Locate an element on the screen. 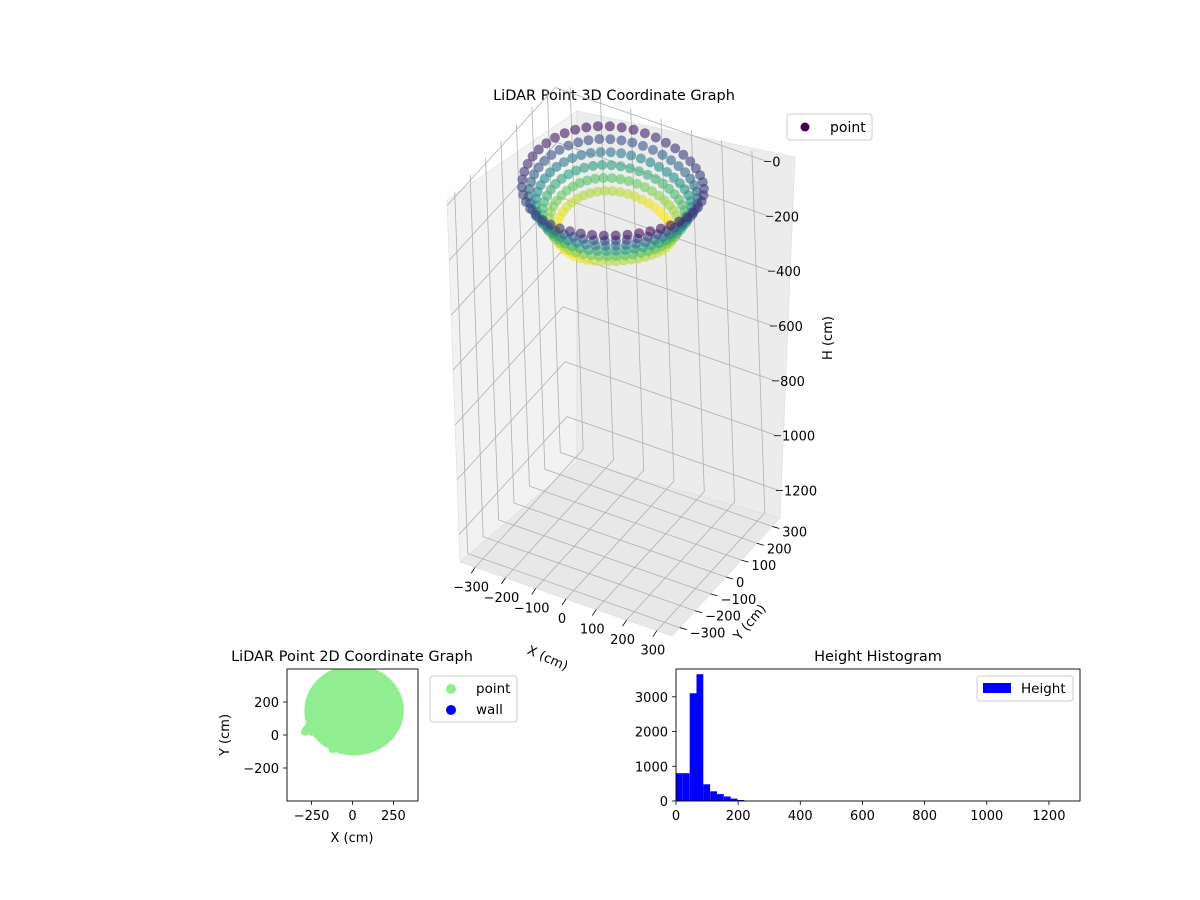 This screenshot has width=1200, height=900. tick-label-x-3d: 300 is located at coordinates (652, 651).